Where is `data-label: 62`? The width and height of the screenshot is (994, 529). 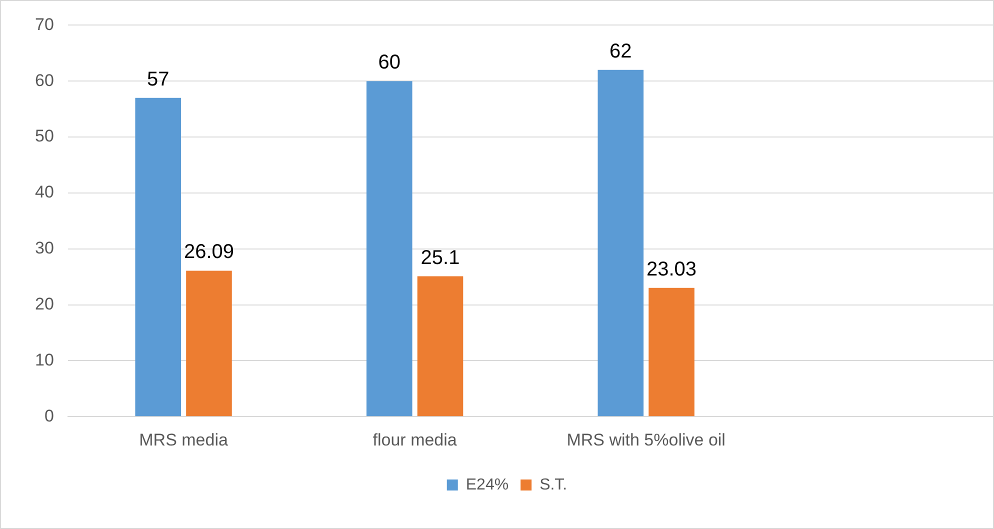
data-label: 62 is located at coordinates (621, 51).